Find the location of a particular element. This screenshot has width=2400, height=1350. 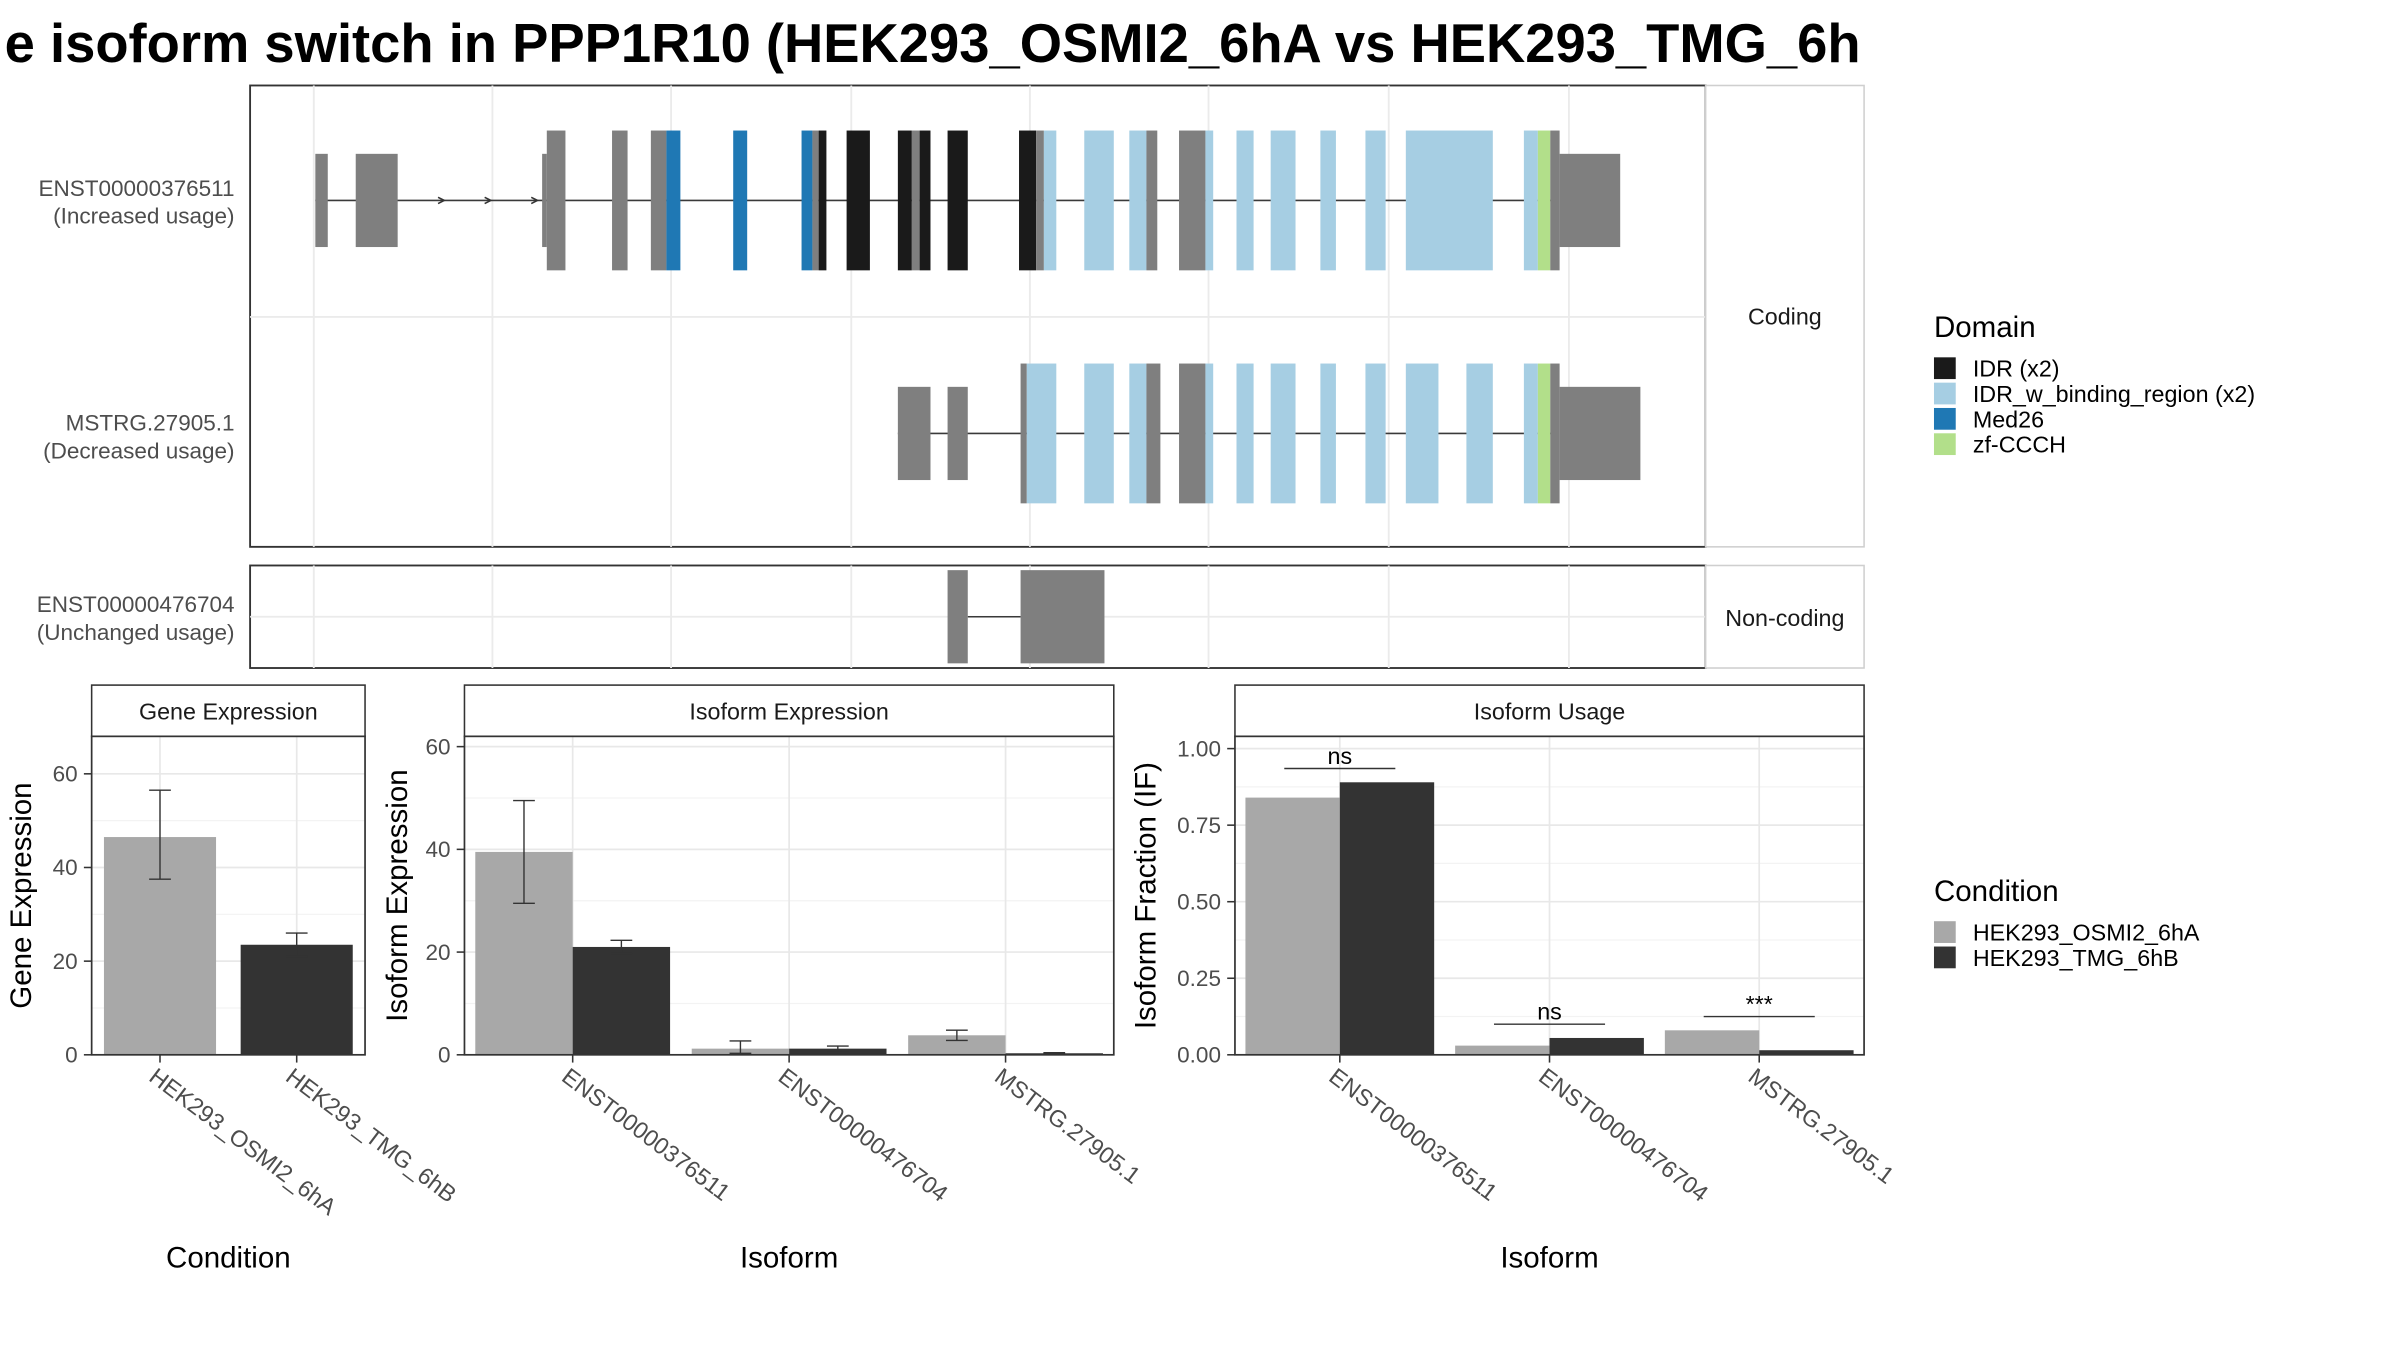

bar-ENST00000476704-HEK293_TMG_6hB is located at coordinates (1596, 1046).